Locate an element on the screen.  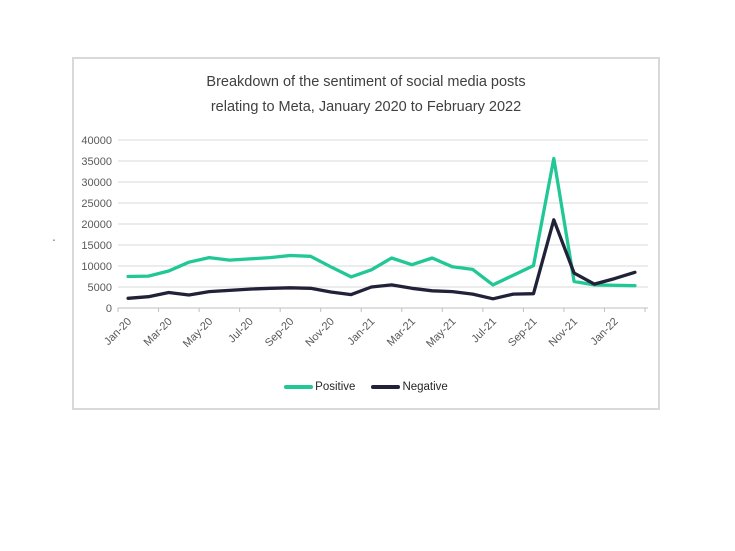
legend-swatch-negative is located at coordinates (386, 387).